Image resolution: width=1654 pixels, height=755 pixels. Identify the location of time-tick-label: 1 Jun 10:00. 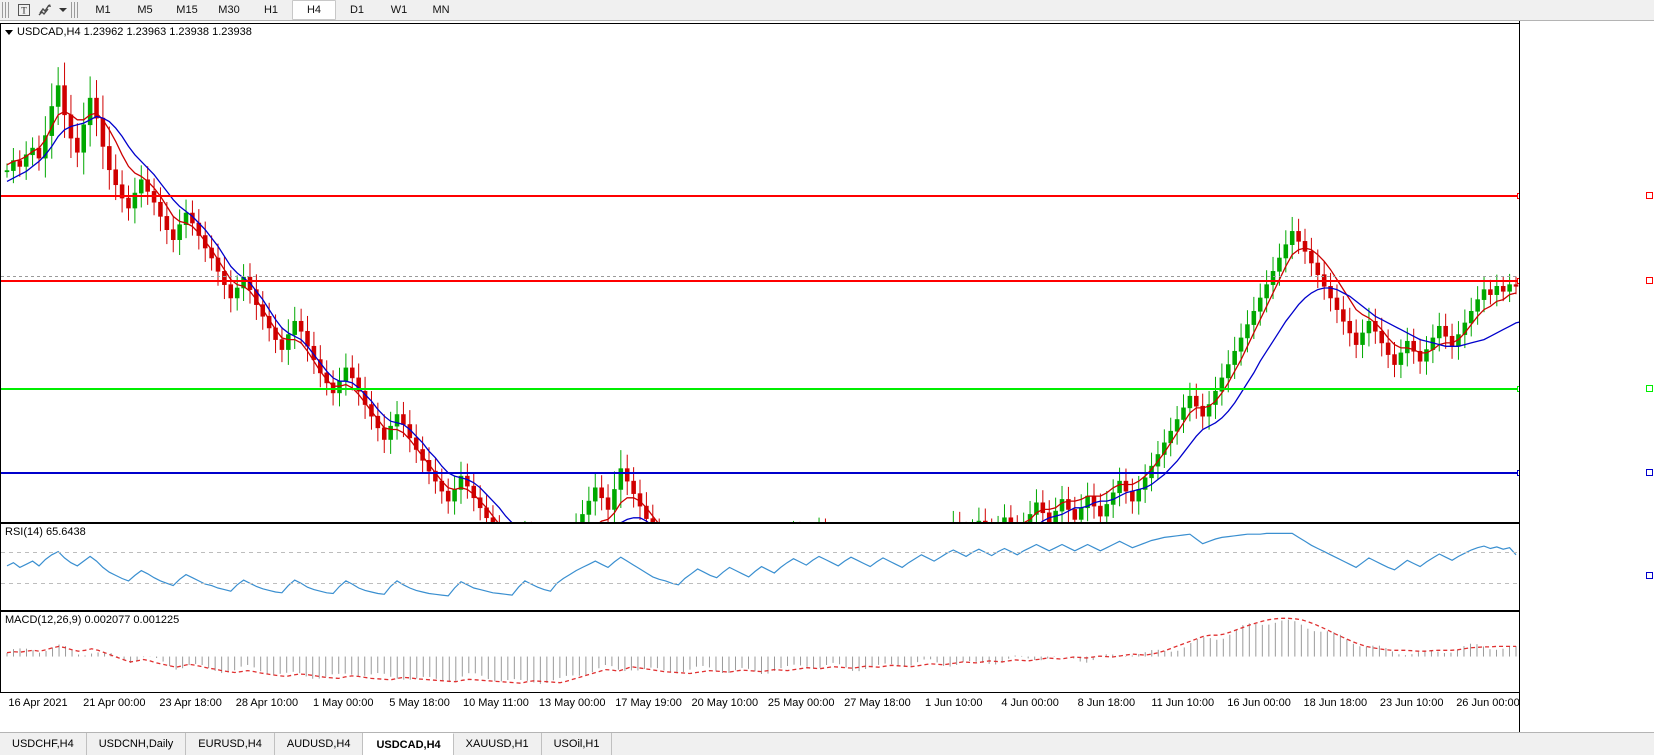
(954, 703).